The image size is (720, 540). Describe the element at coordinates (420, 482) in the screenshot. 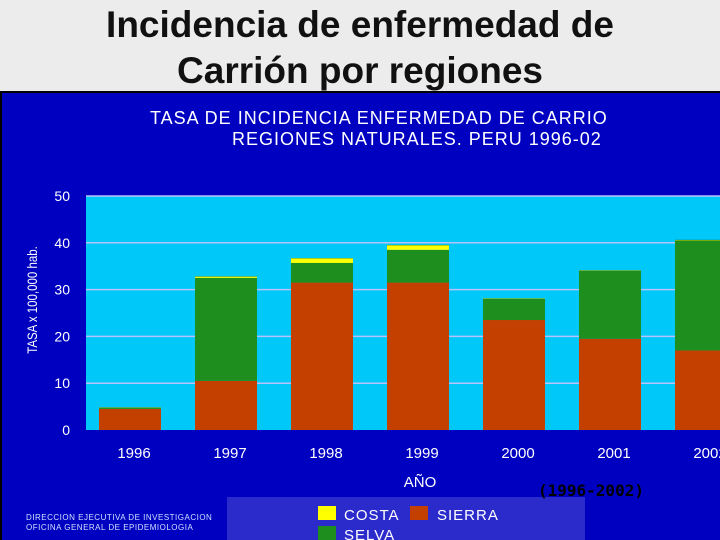

I see `x-axis-label: AÑO` at that location.